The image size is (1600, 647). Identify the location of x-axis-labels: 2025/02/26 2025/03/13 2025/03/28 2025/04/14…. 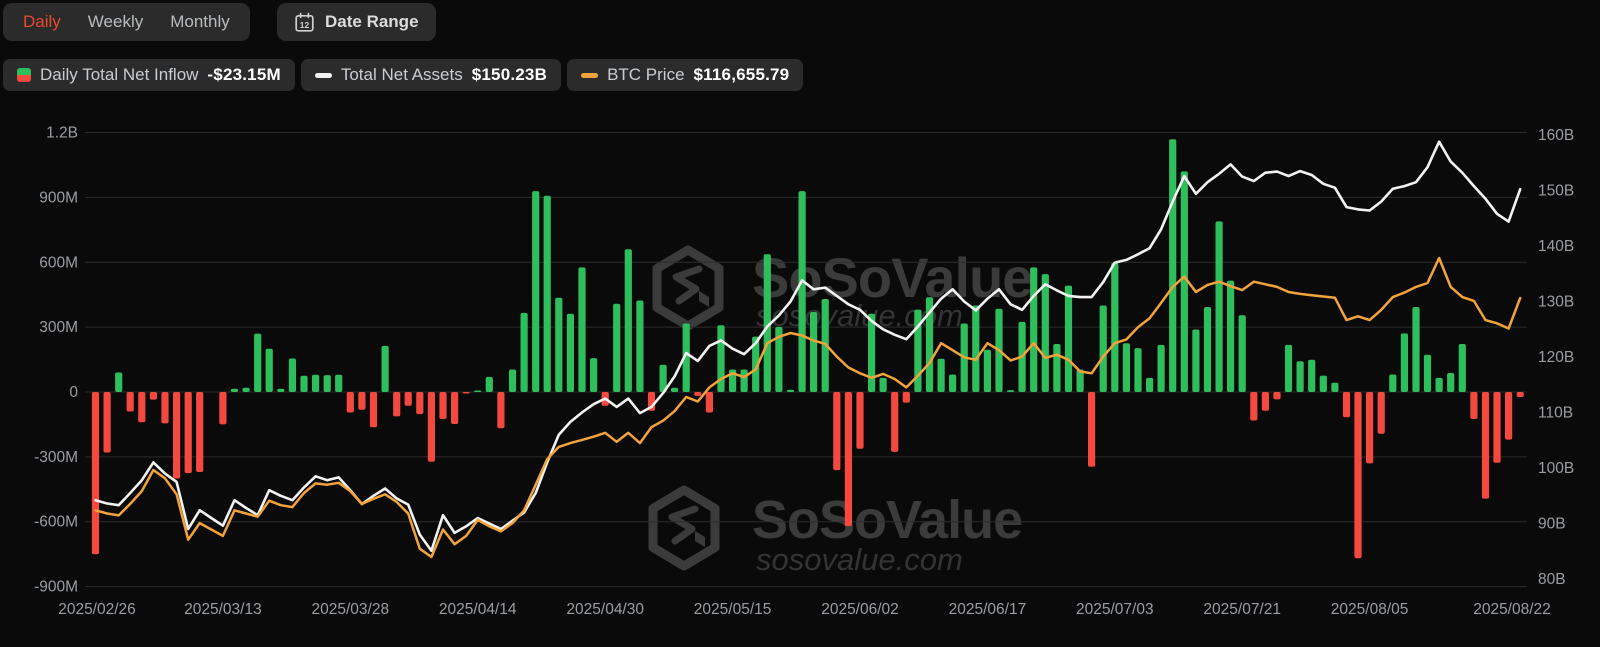
(804, 609).